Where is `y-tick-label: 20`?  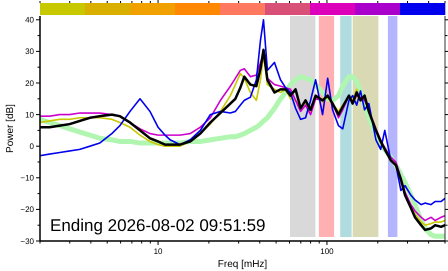 y-tick-label: 20 is located at coordinates (30, 83).